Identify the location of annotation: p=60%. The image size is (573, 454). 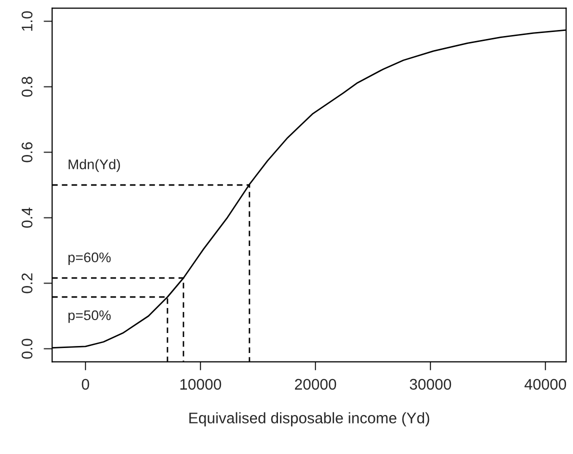
(89, 259).